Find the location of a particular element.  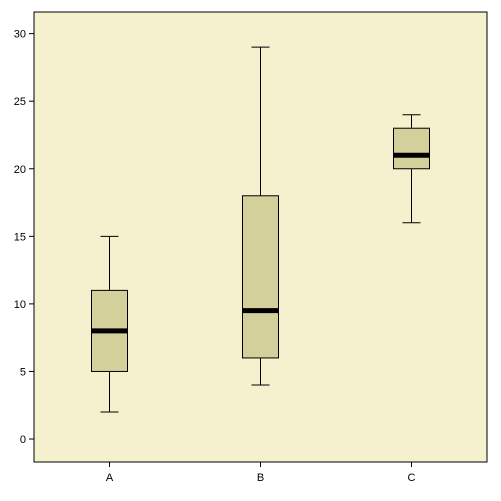

y-tick-label: 0 is located at coordinates (23, 440).